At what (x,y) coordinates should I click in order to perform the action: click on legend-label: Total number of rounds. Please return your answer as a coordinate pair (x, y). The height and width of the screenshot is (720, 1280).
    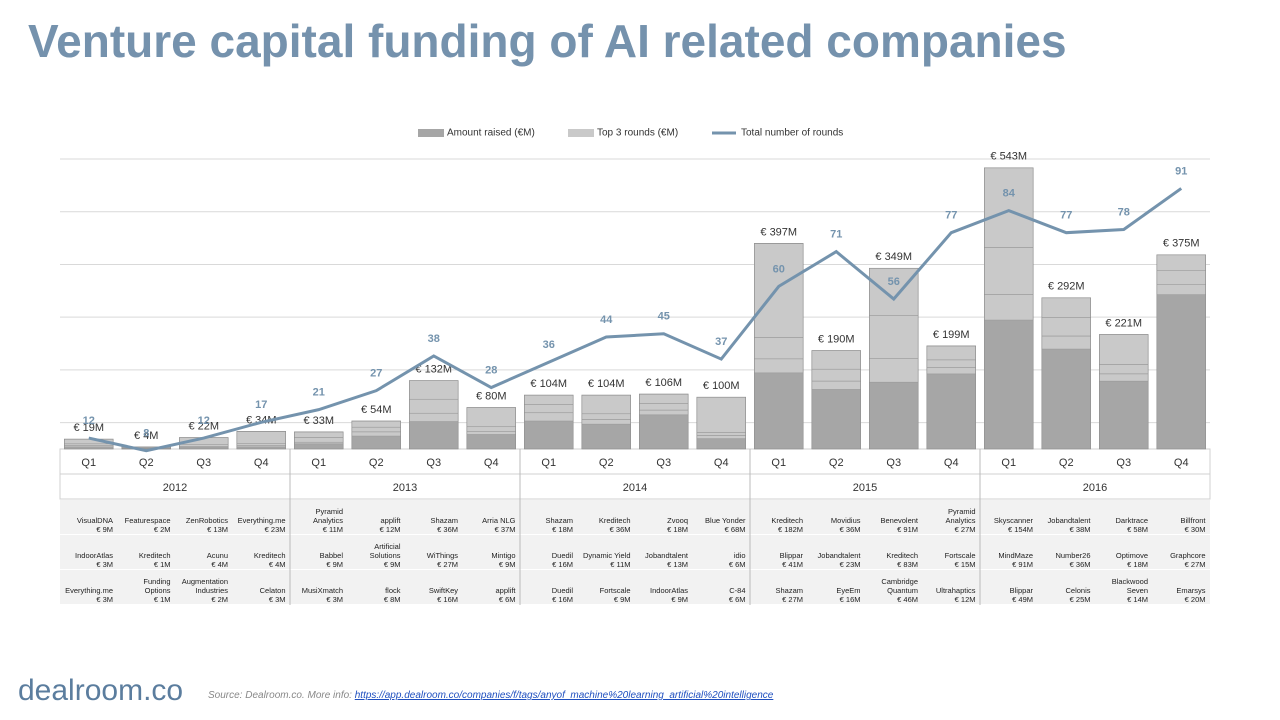
    Looking at the image, I should click on (792, 133).